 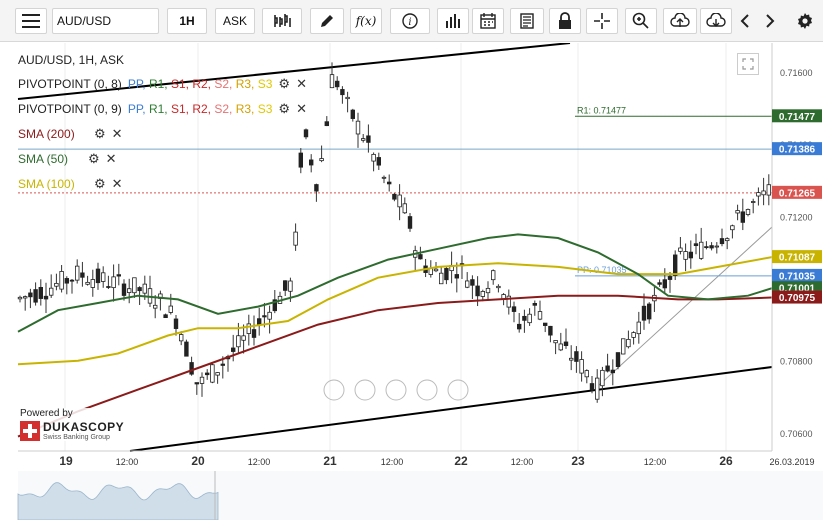 I want to click on lock-icon, so click(x=565, y=21).